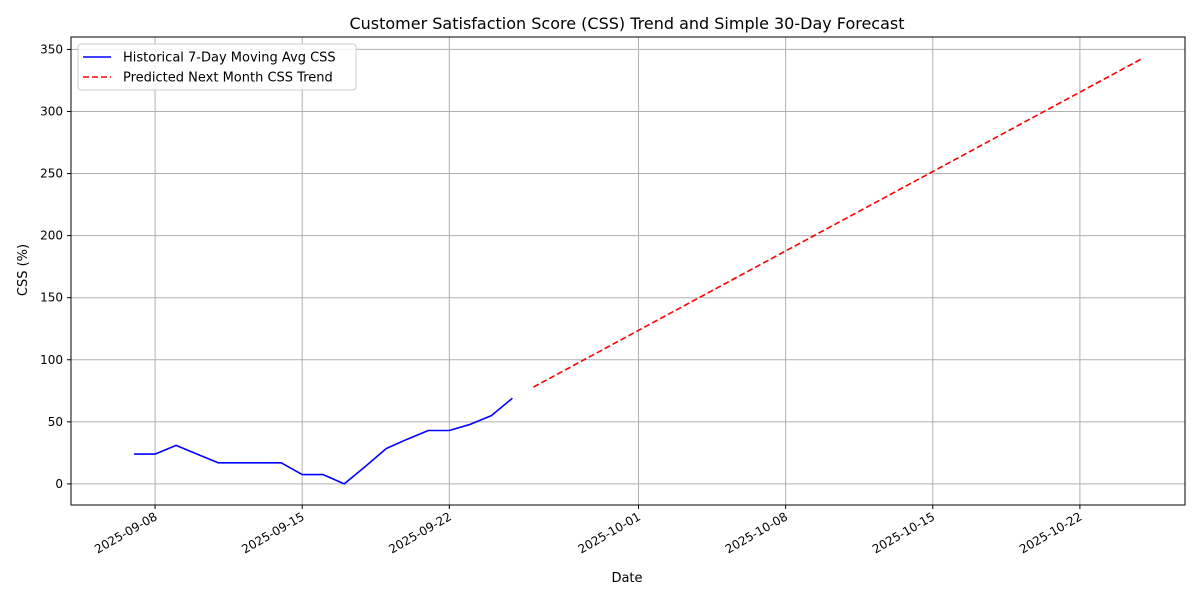  Describe the element at coordinates (51, 49) in the screenshot. I see `y-tick-label: 350` at that location.